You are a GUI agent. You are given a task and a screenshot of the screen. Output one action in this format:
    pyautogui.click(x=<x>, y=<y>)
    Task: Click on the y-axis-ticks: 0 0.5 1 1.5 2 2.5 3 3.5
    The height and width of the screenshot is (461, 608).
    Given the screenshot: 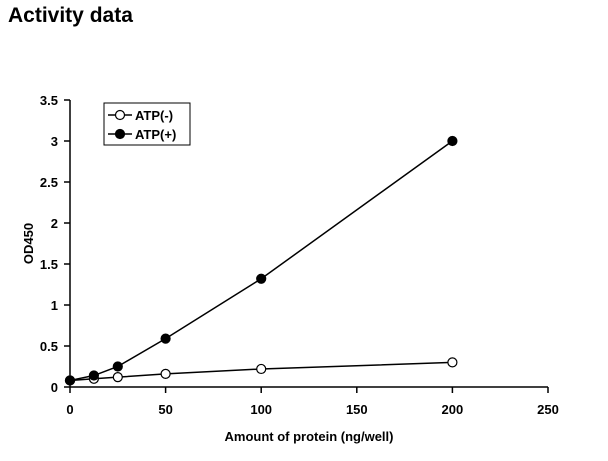 What is the action you would take?
    pyautogui.click(x=55, y=244)
    